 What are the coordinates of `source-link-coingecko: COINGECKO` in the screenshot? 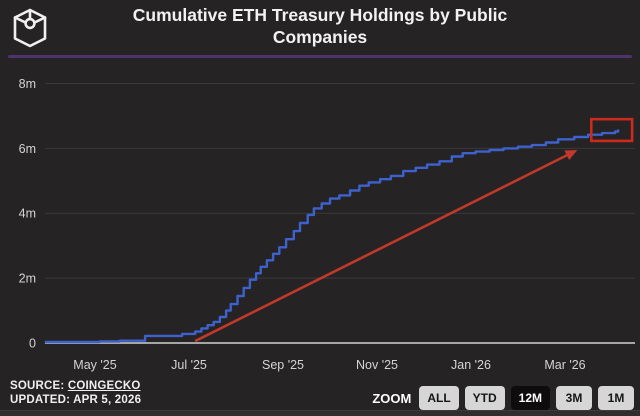 It's located at (104, 386).